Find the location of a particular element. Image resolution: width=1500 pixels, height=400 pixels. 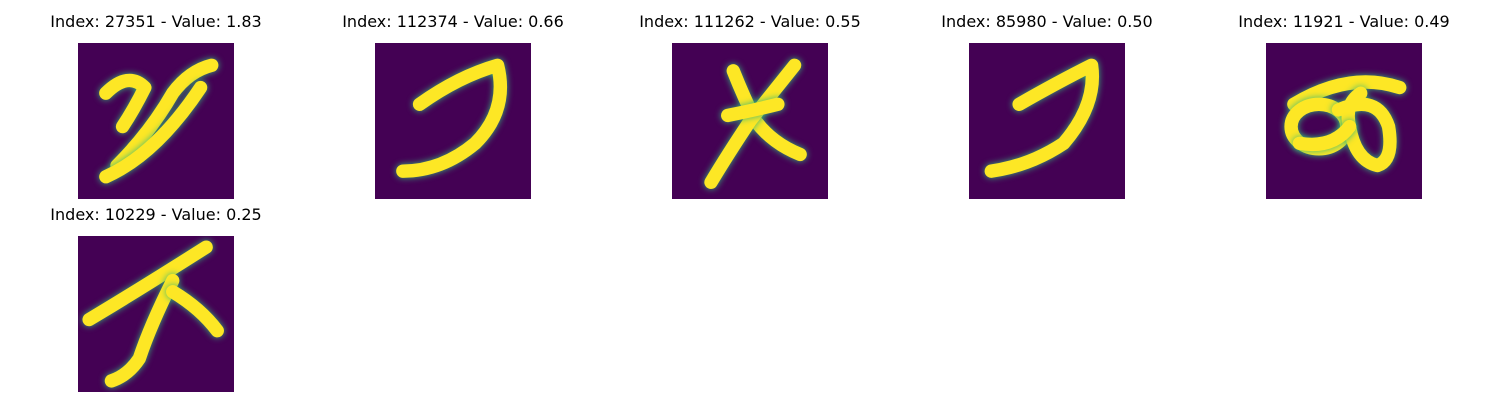

panel-title: Index: 111262 - Value: 0.55 is located at coordinates (750, 21).